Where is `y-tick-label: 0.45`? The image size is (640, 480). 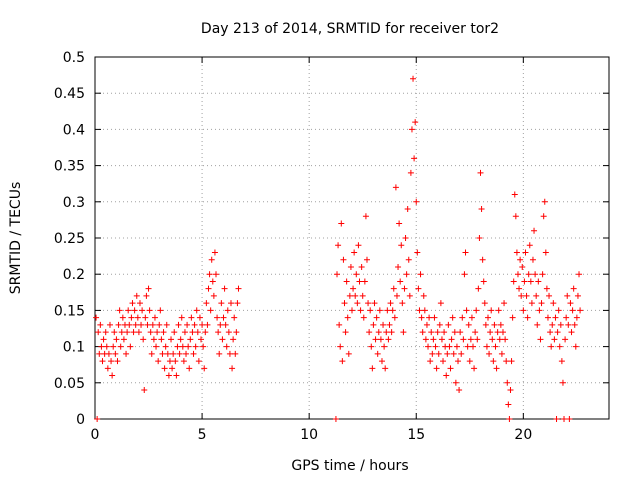 y-tick-label: 0.45 is located at coordinates (69, 94).